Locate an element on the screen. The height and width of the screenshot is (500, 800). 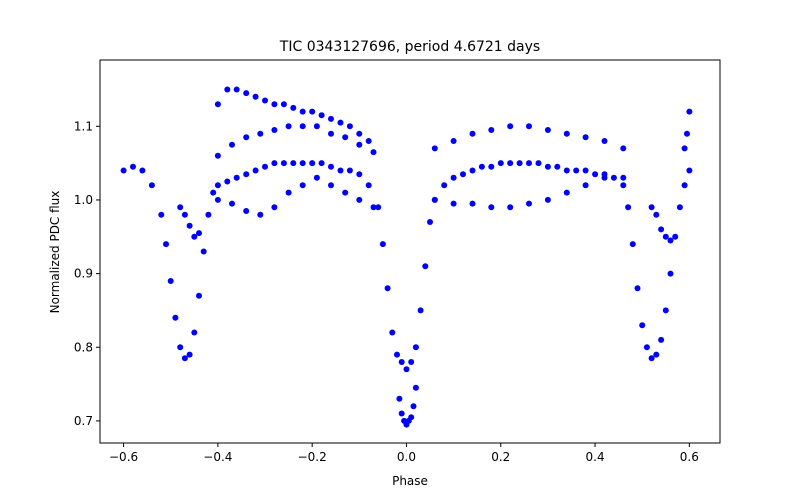
y-tick-label: 0.8 is located at coordinates (83, 347).